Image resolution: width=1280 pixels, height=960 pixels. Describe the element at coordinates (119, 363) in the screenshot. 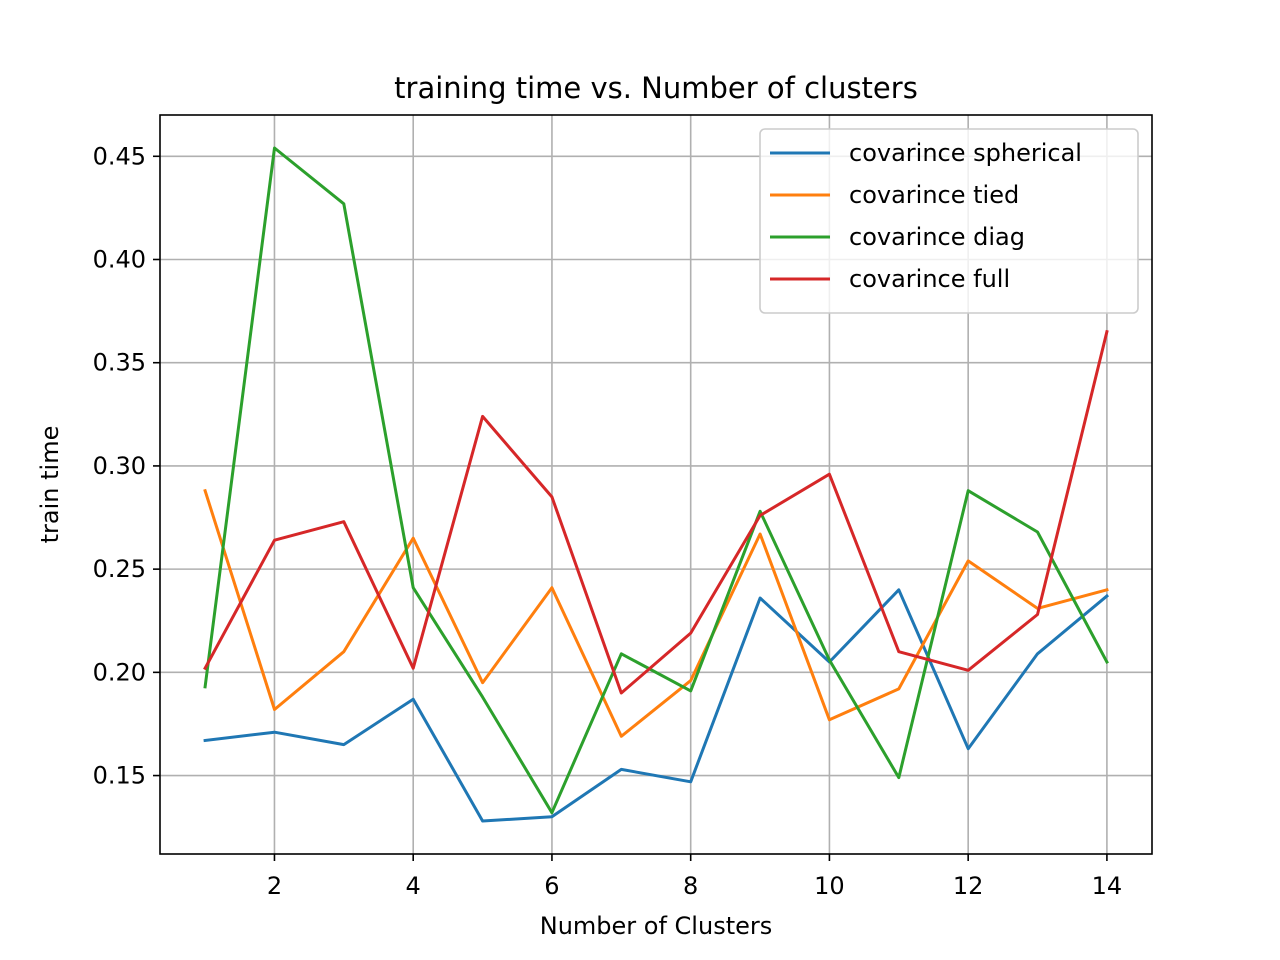

I see `y-tick-label: 0.35` at that location.